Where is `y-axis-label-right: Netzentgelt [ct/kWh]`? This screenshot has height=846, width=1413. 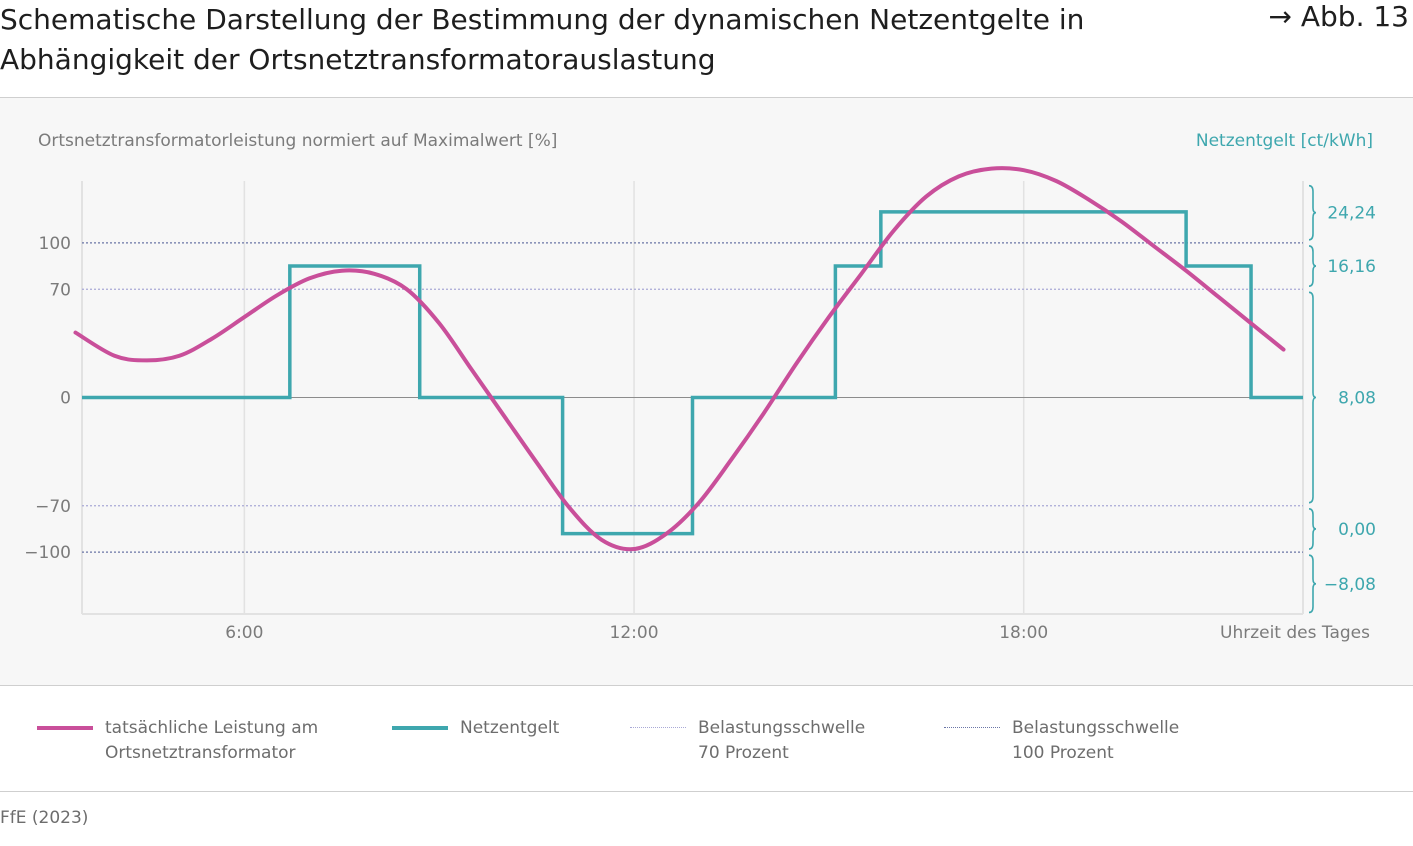 y-axis-label-right: Netzentgelt [ct/kWh] is located at coordinates (1284, 141).